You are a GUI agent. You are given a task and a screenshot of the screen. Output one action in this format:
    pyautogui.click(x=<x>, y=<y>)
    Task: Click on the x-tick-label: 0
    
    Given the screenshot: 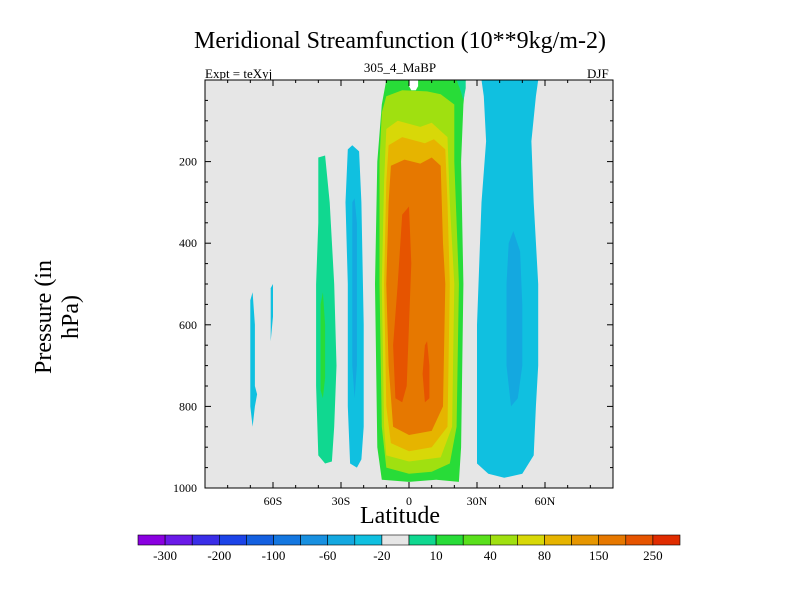 What is the action you would take?
    pyautogui.click(x=409, y=501)
    